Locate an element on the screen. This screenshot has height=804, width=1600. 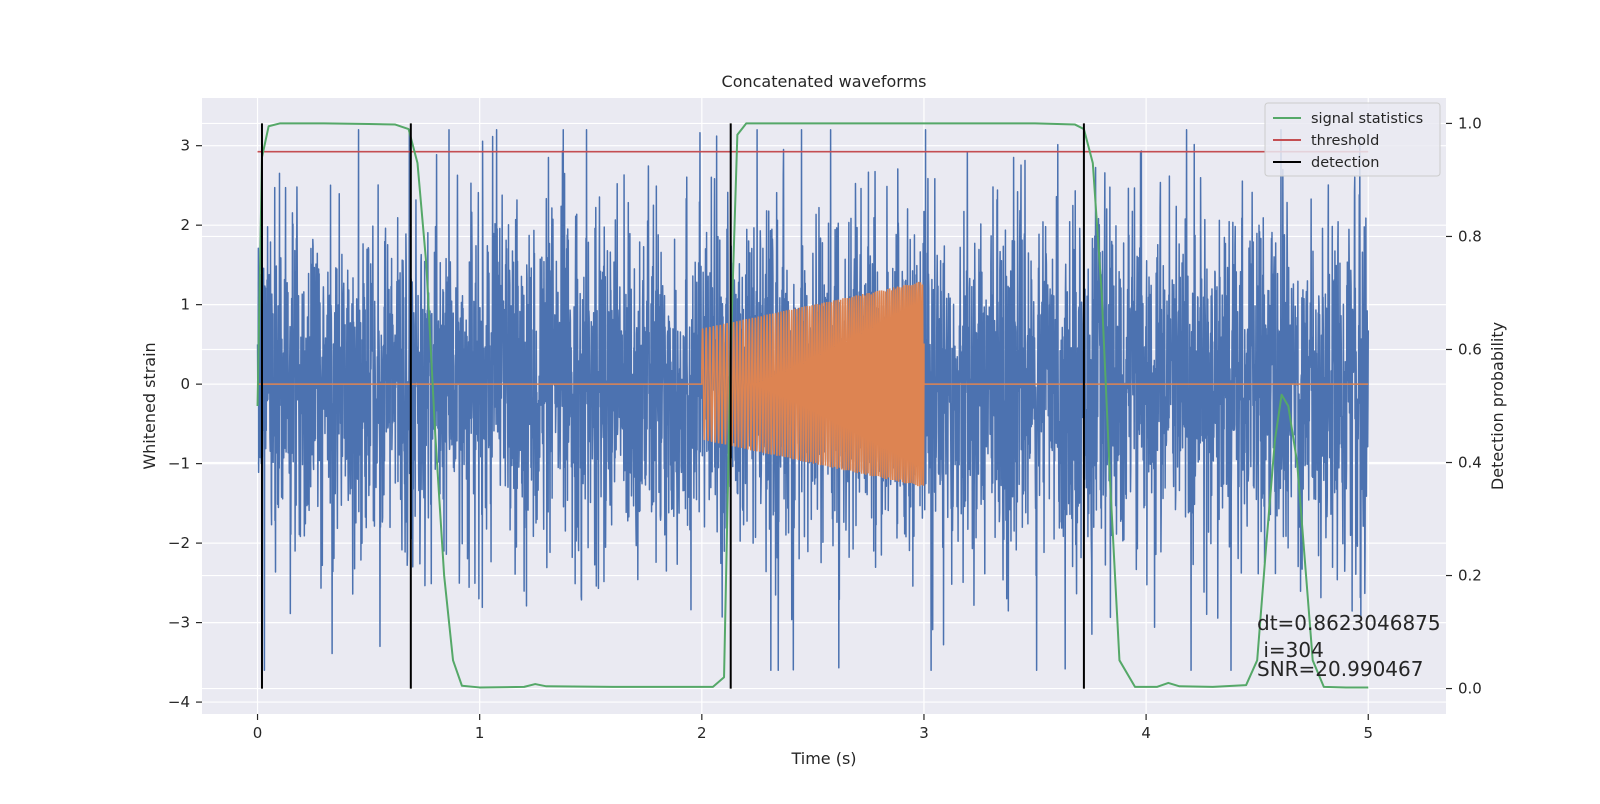
legend-box is located at coordinates (1352, 139).